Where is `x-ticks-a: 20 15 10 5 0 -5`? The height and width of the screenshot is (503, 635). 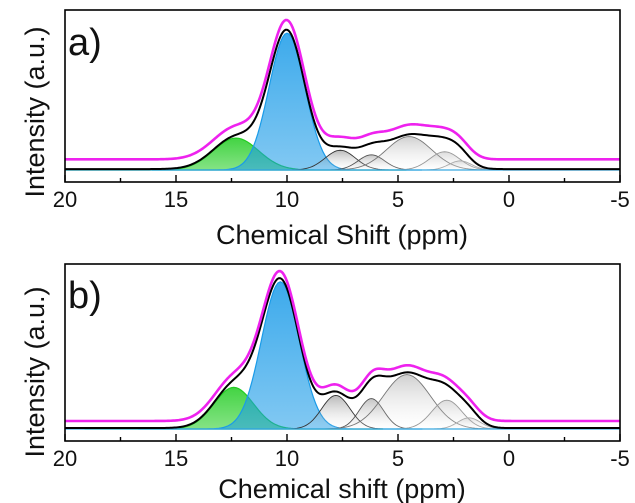 x-ticks-a: 20 15 10 5 0 -5 is located at coordinates (341, 193).